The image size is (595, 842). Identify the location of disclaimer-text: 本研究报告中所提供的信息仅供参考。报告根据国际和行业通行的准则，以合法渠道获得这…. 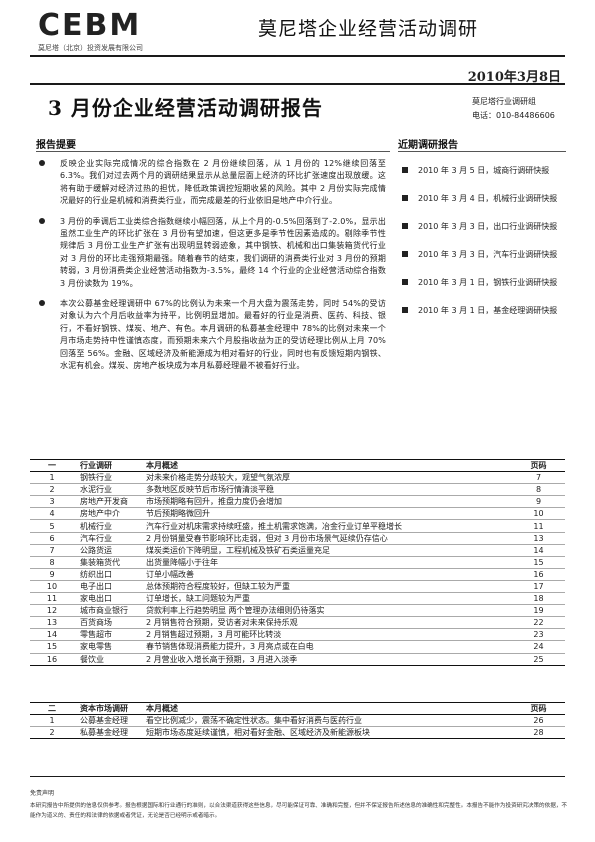
(299, 811).